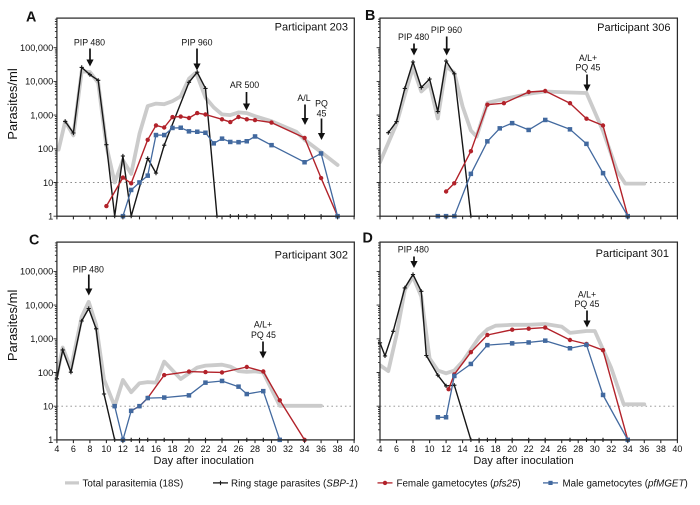  Describe the element at coordinates (31, 18) in the screenshot. I see `svg-text: A` at that location.